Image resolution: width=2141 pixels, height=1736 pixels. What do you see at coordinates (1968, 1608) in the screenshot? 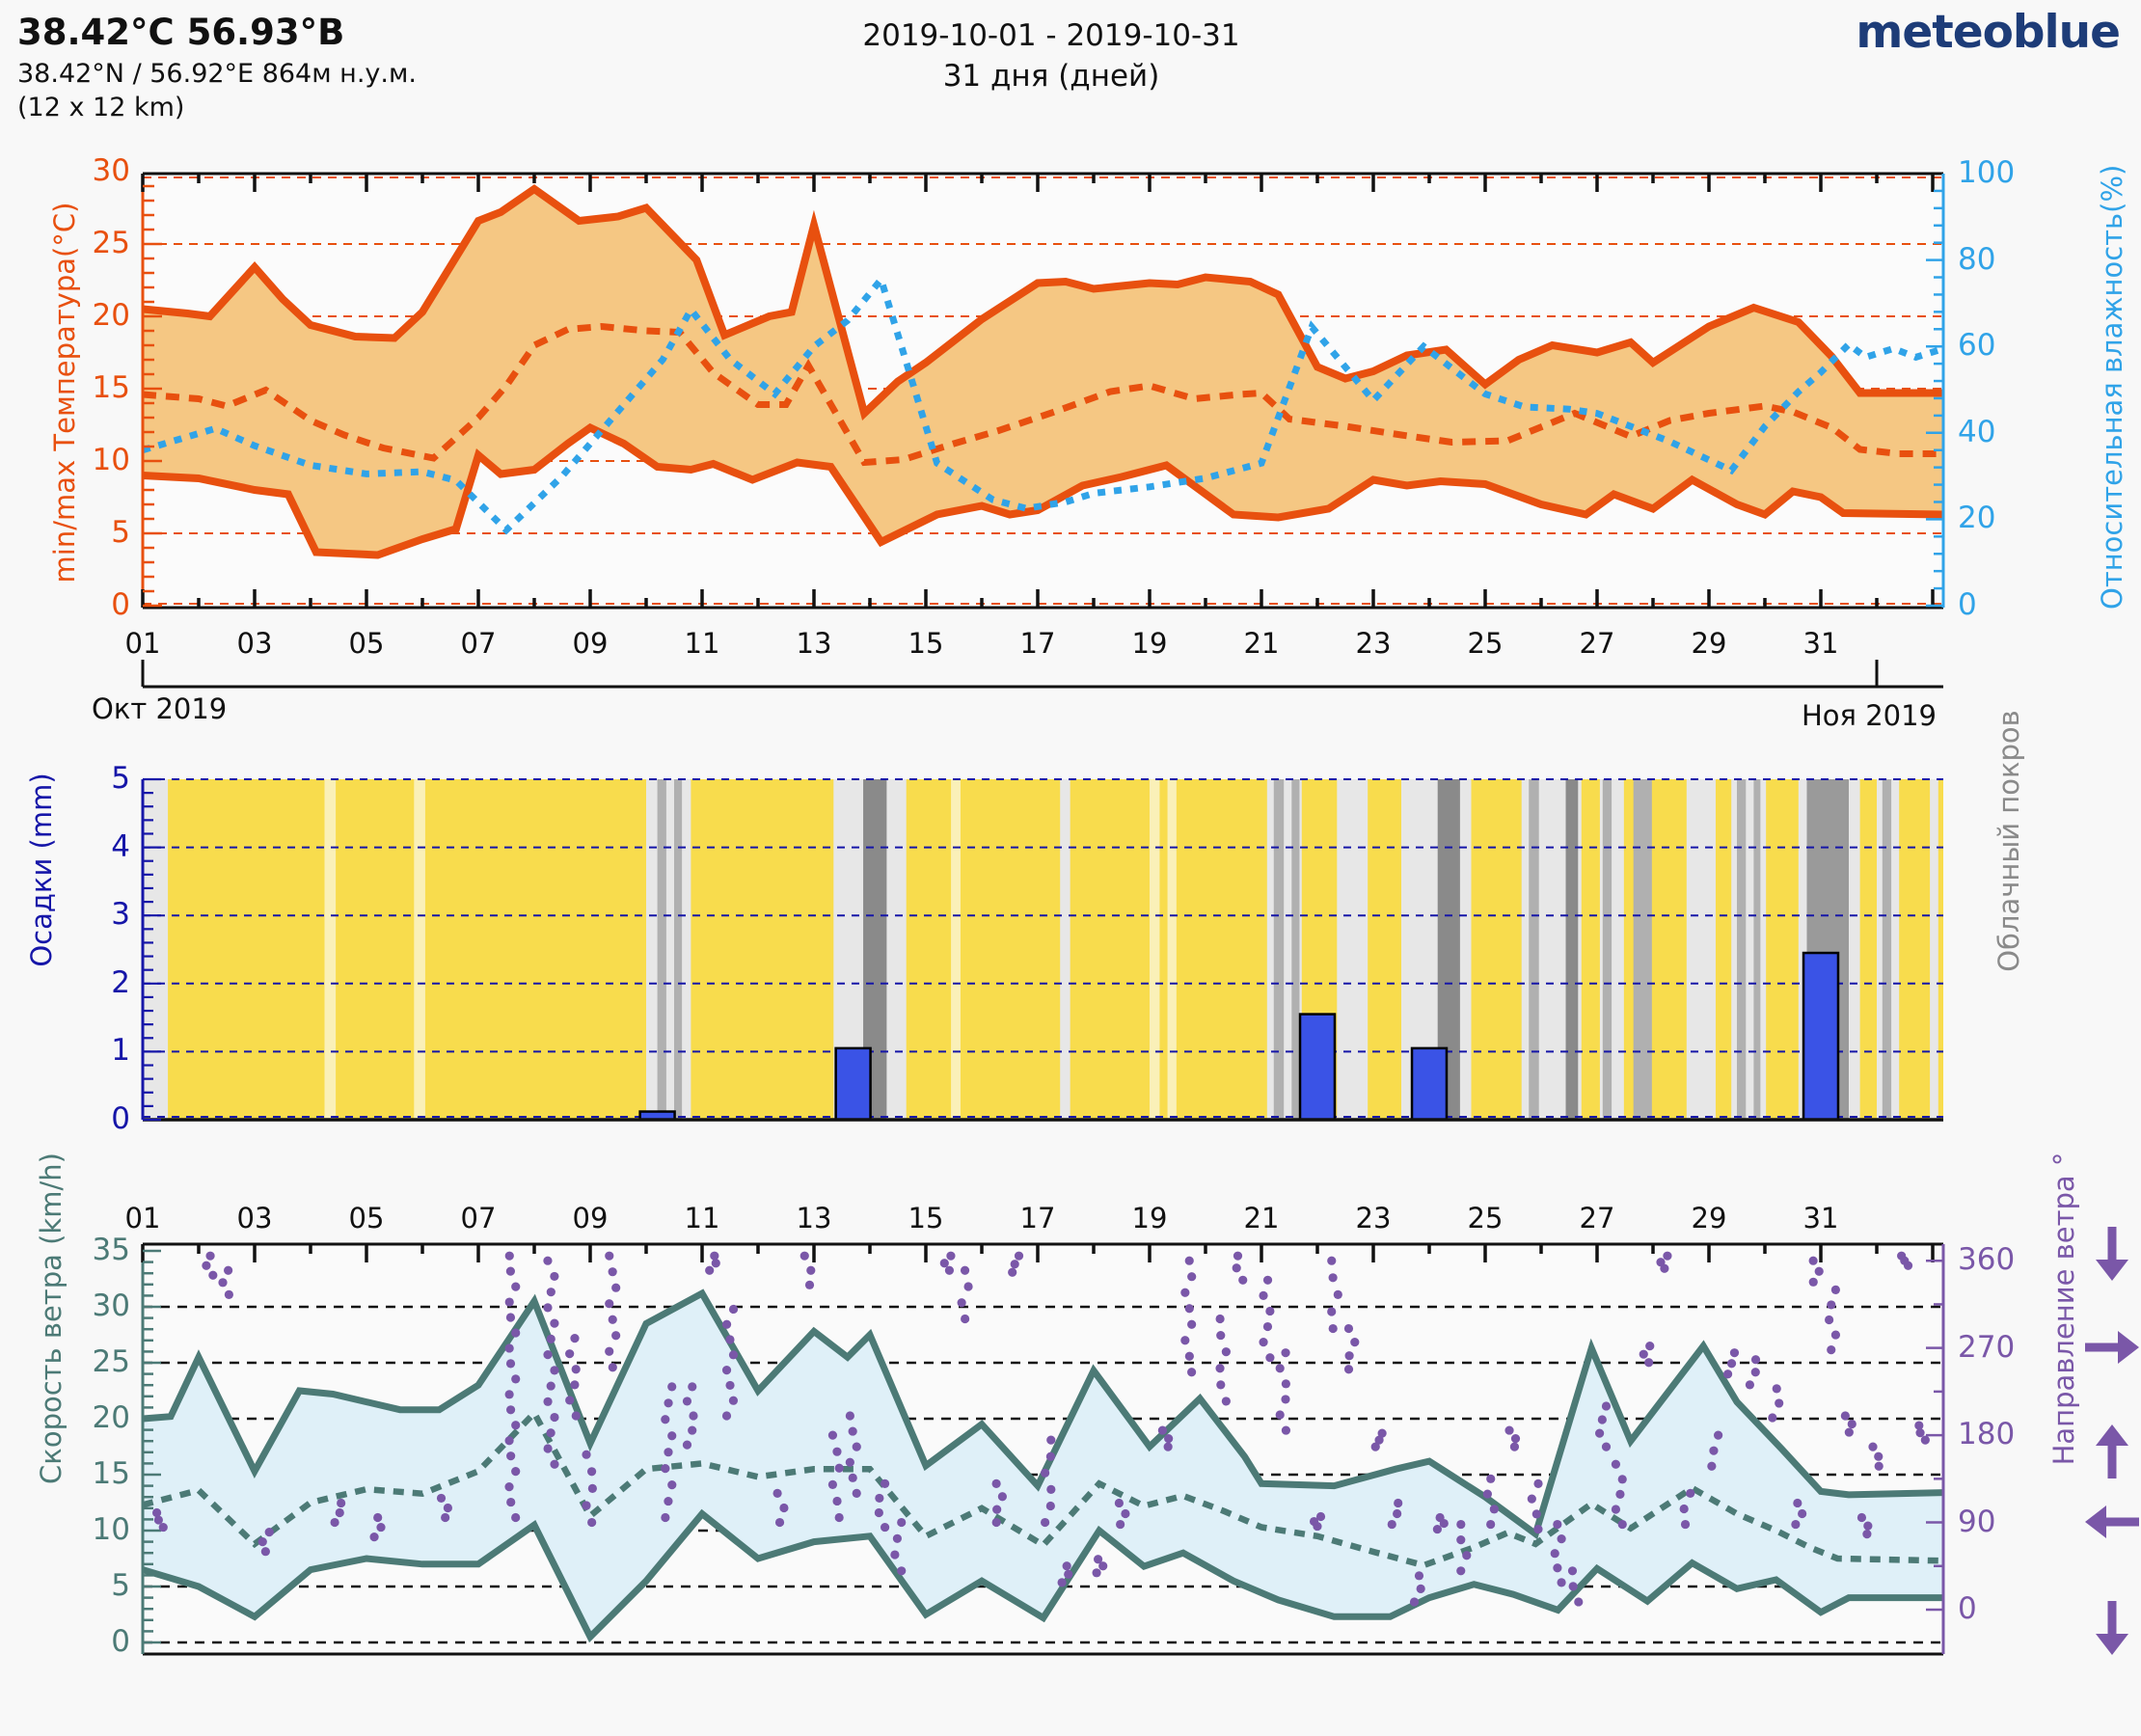
I see `wind-dir-tick-0: 0` at bounding box center [1968, 1608].